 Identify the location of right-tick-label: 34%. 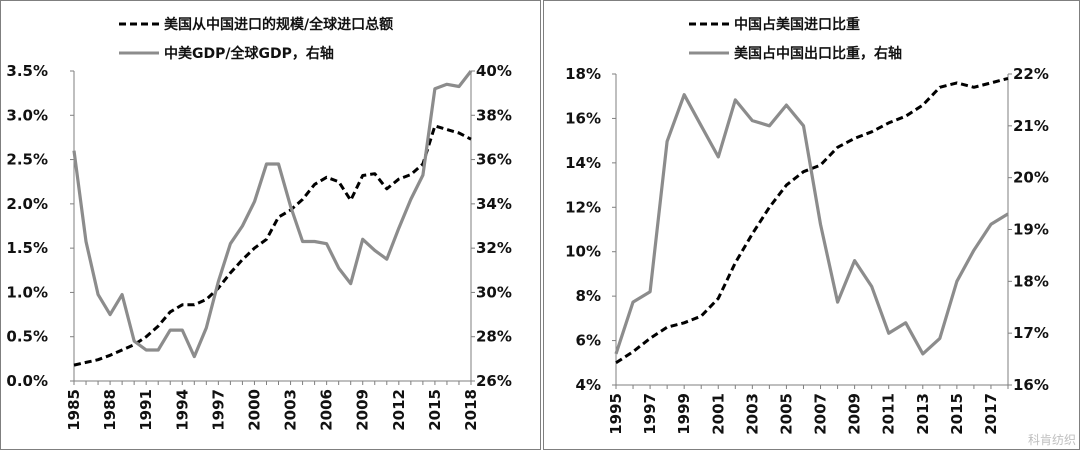
(494, 204).